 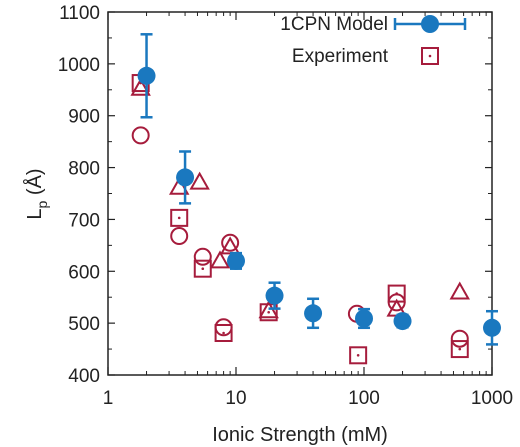 I want to click on legend: 1CPN Model Experiment, so click(x=373, y=40).